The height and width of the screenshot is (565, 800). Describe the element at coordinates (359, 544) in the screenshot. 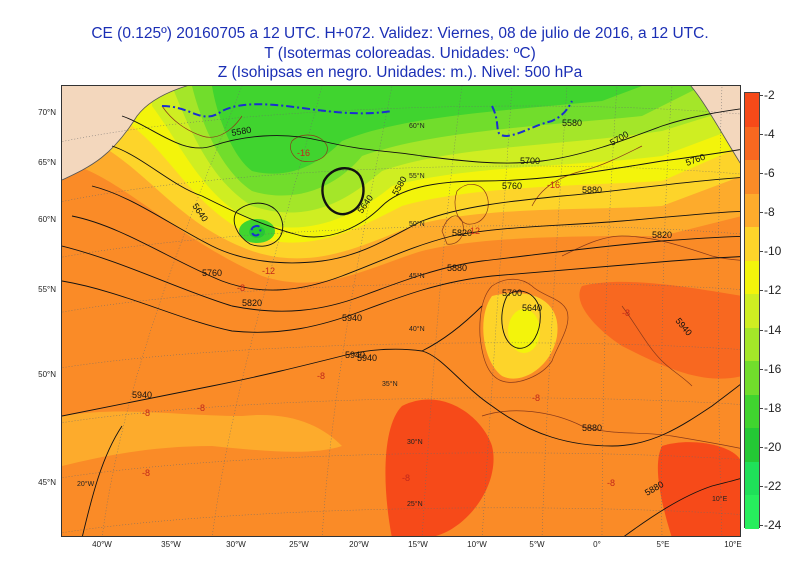

I see `lon-label: 20°W` at that location.